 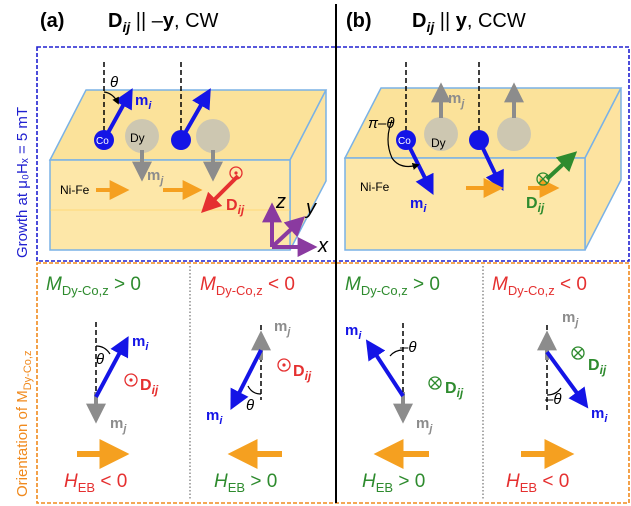 What do you see at coordinates (381, 123) in the screenshot?
I see `pi-theta-label: π–θ` at bounding box center [381, 123].